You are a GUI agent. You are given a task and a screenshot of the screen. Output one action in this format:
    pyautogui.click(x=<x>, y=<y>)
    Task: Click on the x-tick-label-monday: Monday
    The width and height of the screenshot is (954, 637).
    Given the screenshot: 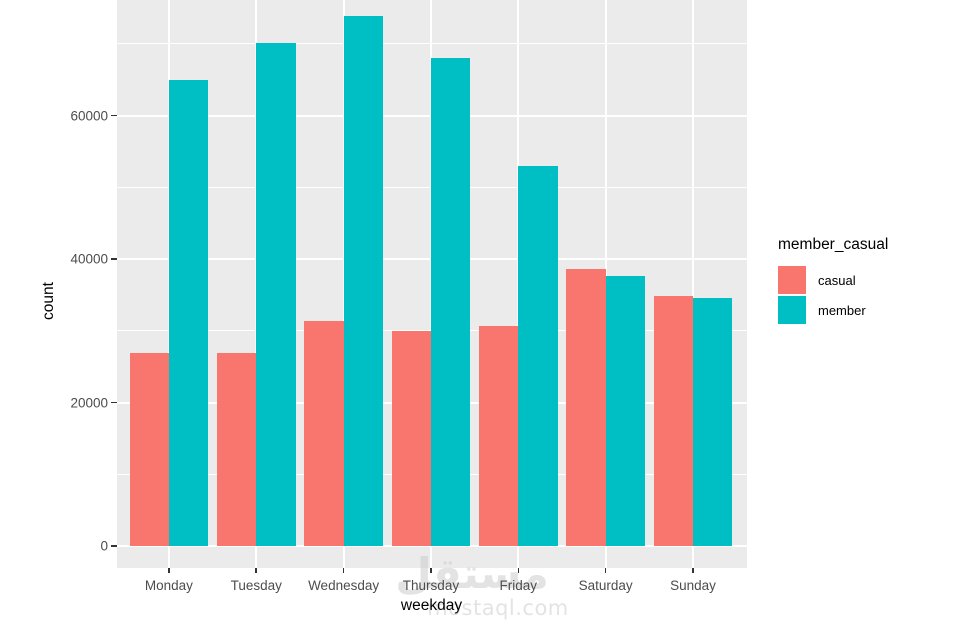 What is the action you would take?
    pyautogui.click(x=168, y=585)
    